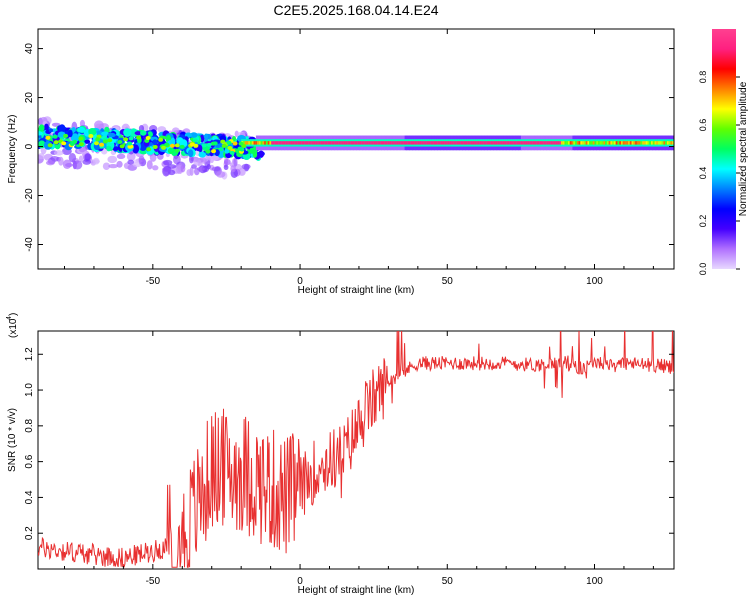 The width and height of the screenshot is (750, 605). Describe the element at coordinates (703, 221) in the screenshot. I see `colorbar-tick-label: 0.2` at that location.